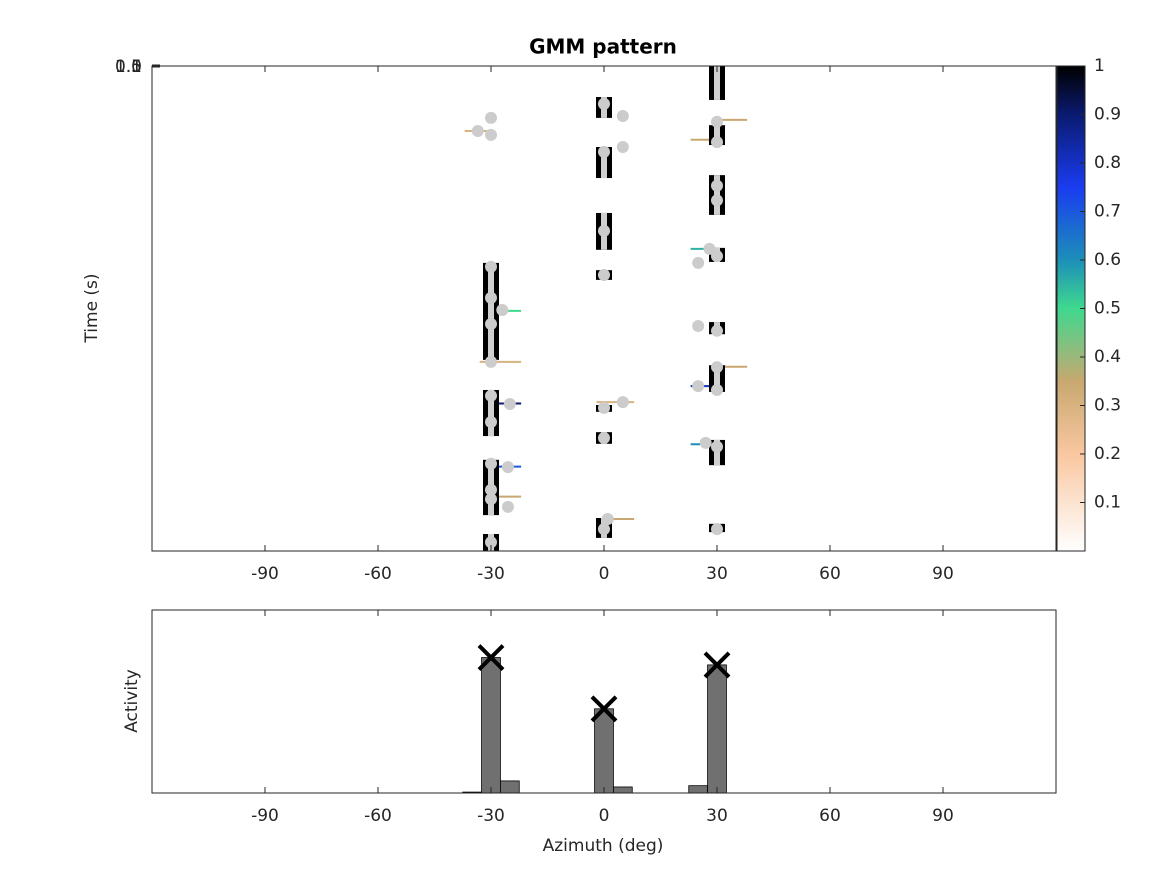 Image resolution: width=1167 pixels, height=875 pixels. What do you see at coordinates (603, 47) in the screenshot?
I see `chart-title: GMM pattern` at bounding box center [603, 47].